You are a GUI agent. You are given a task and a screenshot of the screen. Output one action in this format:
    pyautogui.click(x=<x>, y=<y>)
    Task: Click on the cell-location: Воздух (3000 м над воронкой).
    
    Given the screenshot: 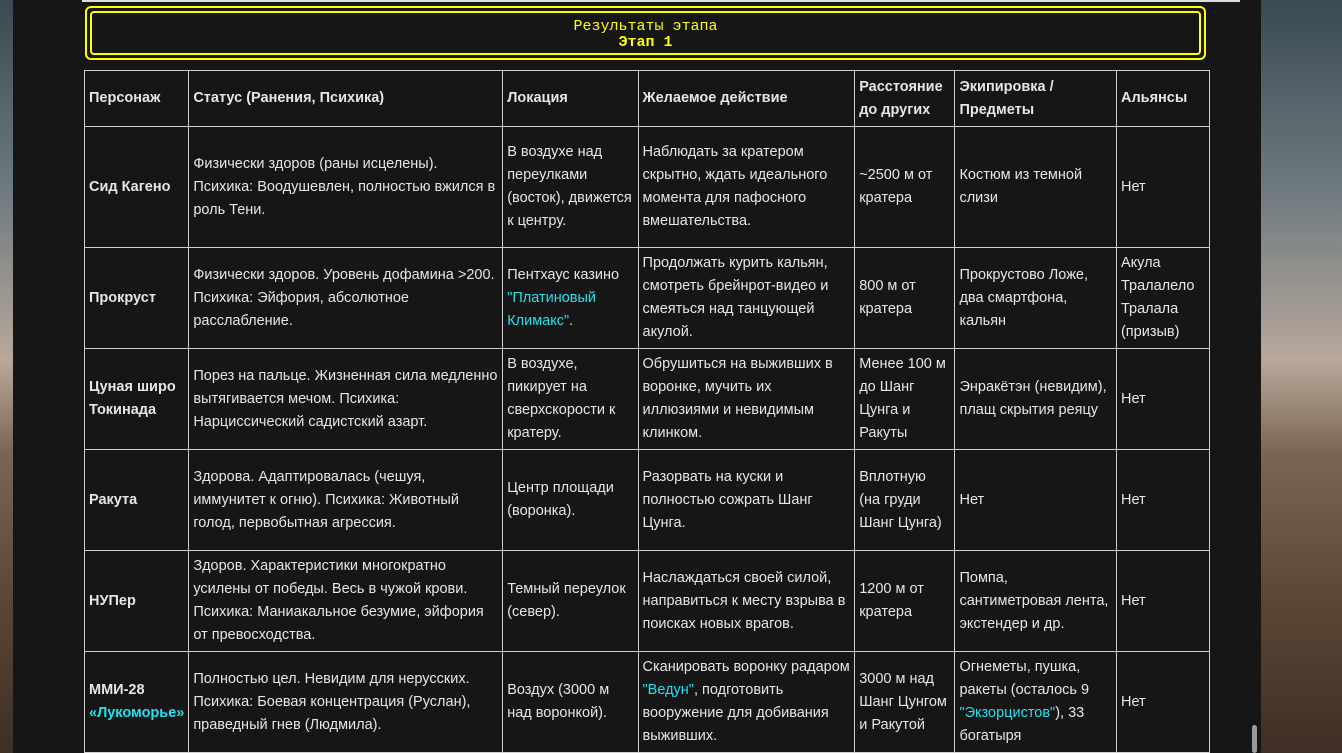 What is the action you would take?
    pyautogui.click(x=570, y=702)
    